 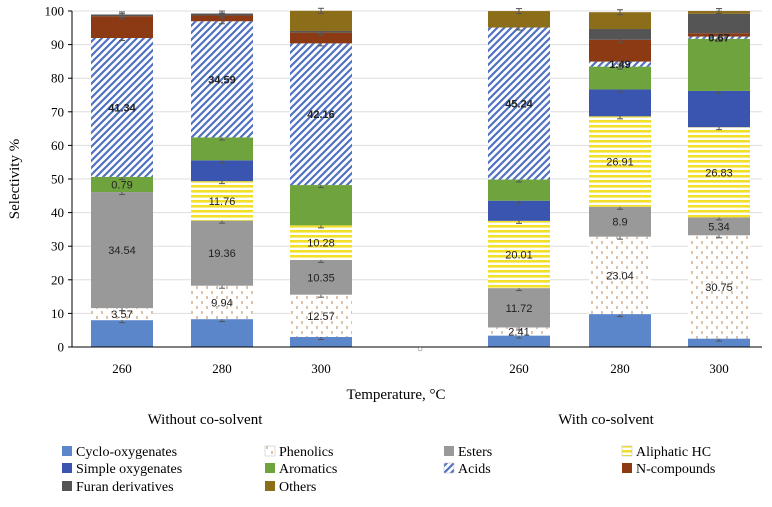 I want to click on data-label: 34.59, so click(x=222, y=80).